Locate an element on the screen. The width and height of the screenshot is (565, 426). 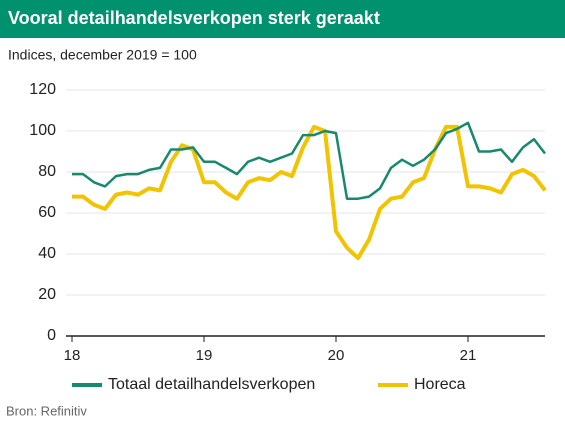
x-tick-label: 18 is located at coordinates (72, 355).